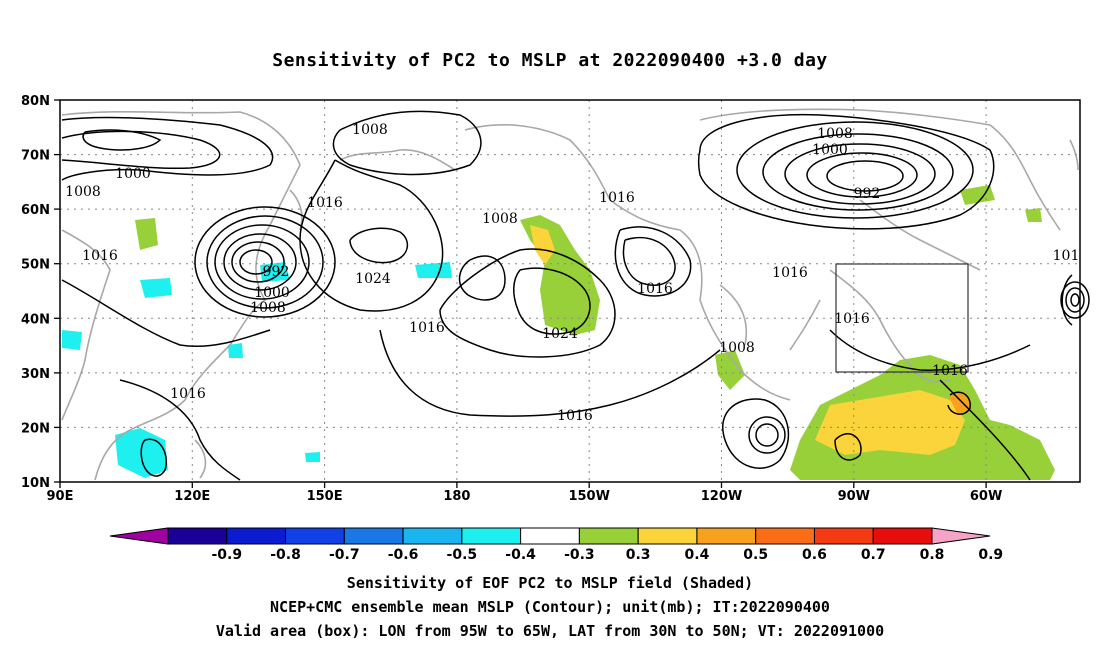 Image resolution: width=1100 pixels, height=650 pixels. I want to click on shade-yellow-gulf, so click(890, 422).